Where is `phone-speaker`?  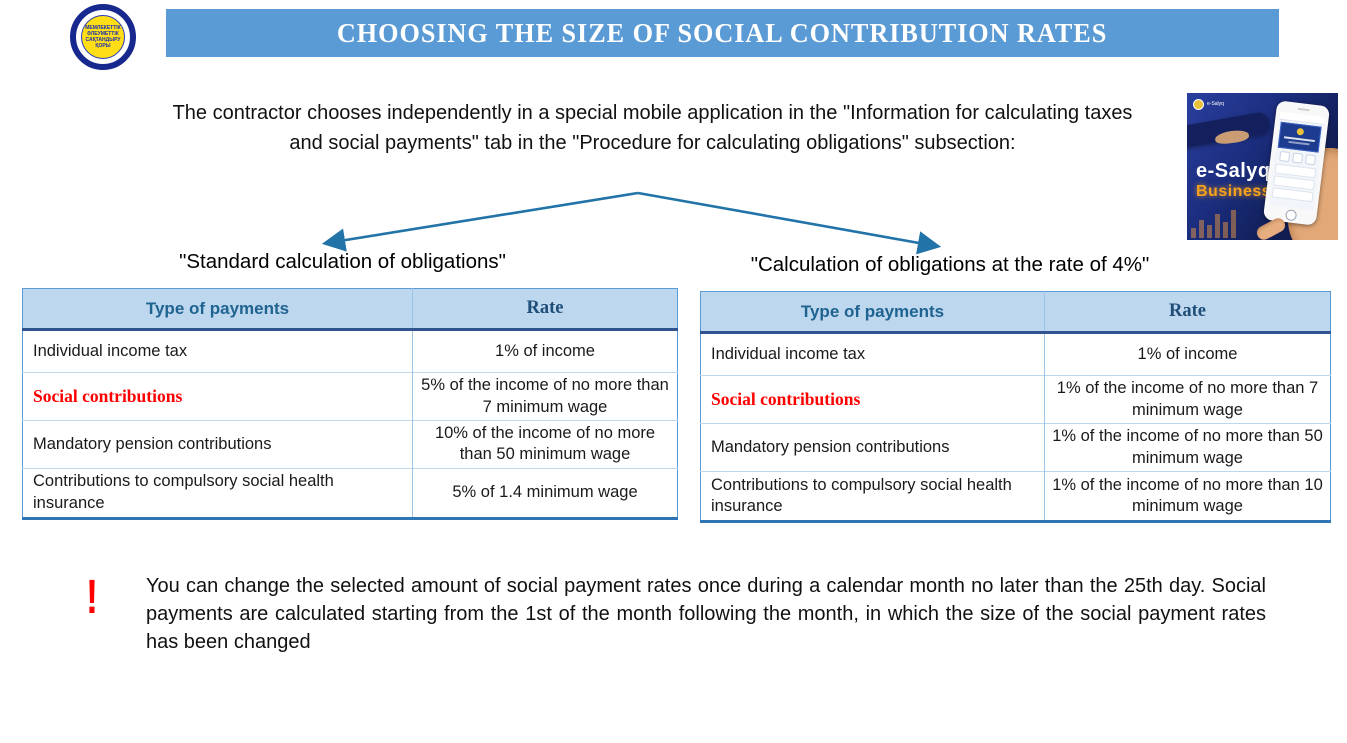
phone-speaker is located at coordinates (1303, 109).